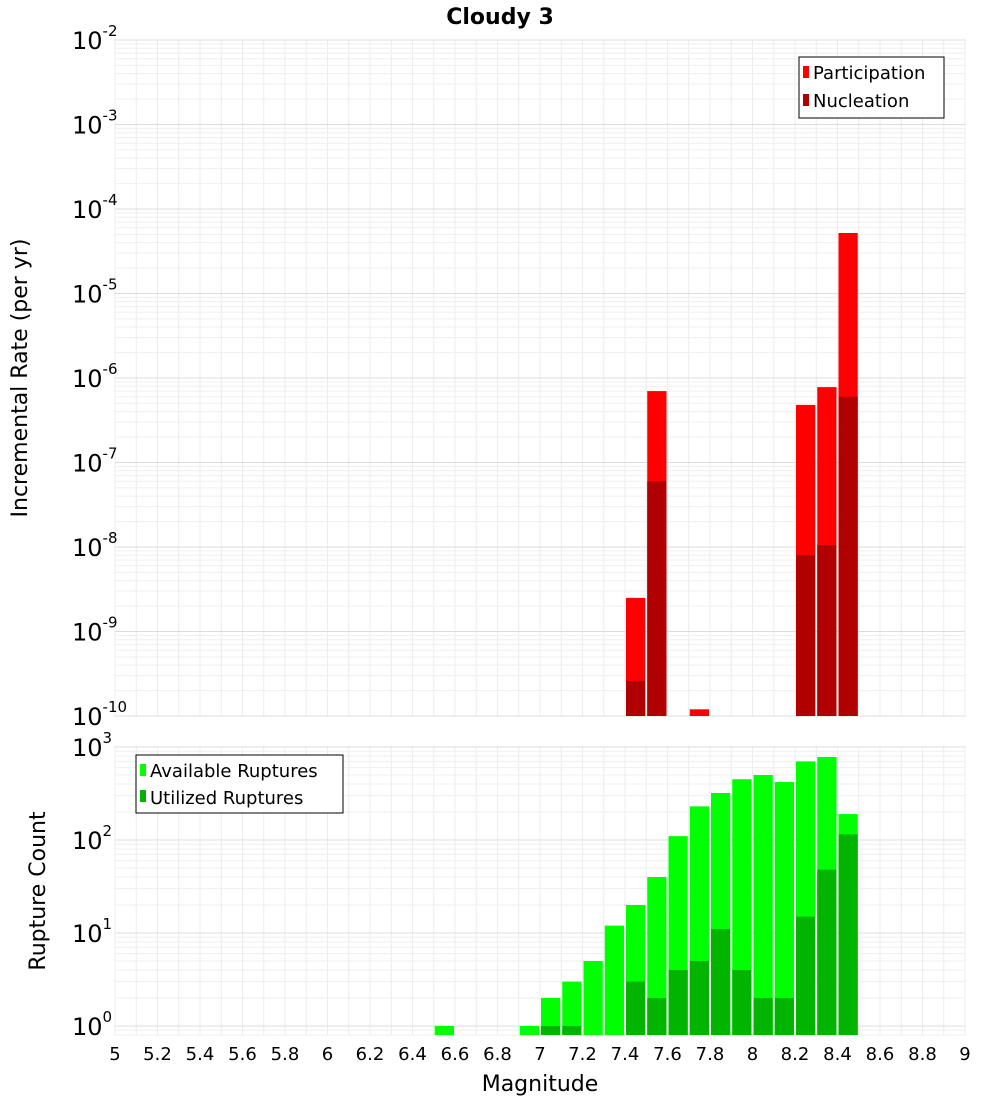 This screenshot has width=1000, height=1100. I want to click on y-tick-label: 10¹, so click(92, 931).